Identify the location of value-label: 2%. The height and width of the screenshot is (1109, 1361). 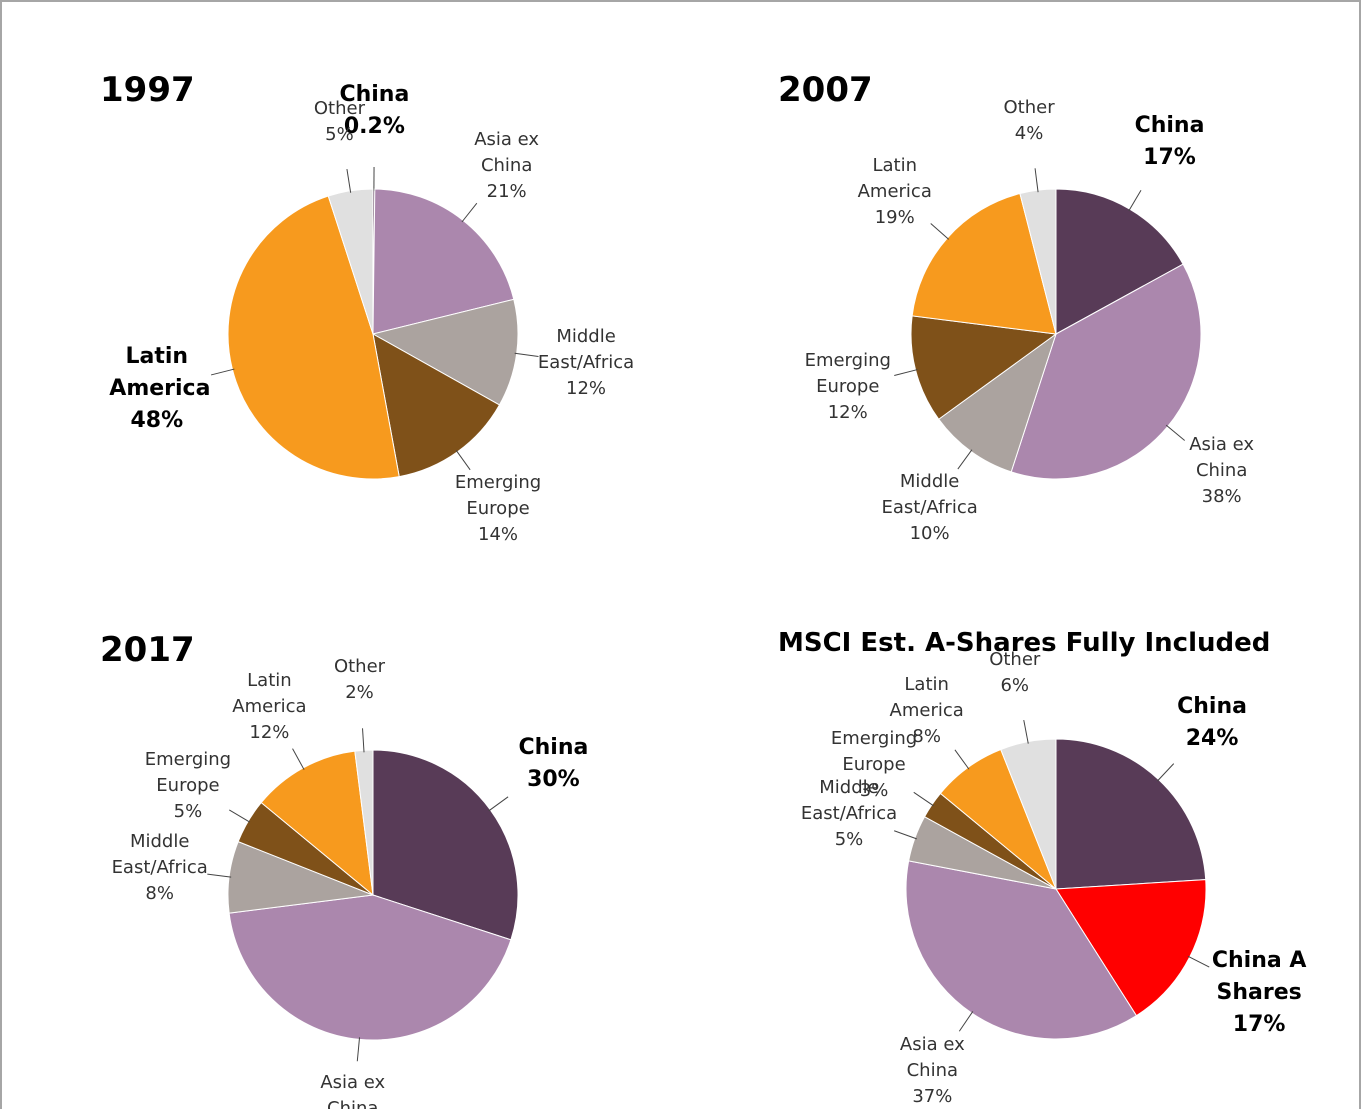
(359, 693).